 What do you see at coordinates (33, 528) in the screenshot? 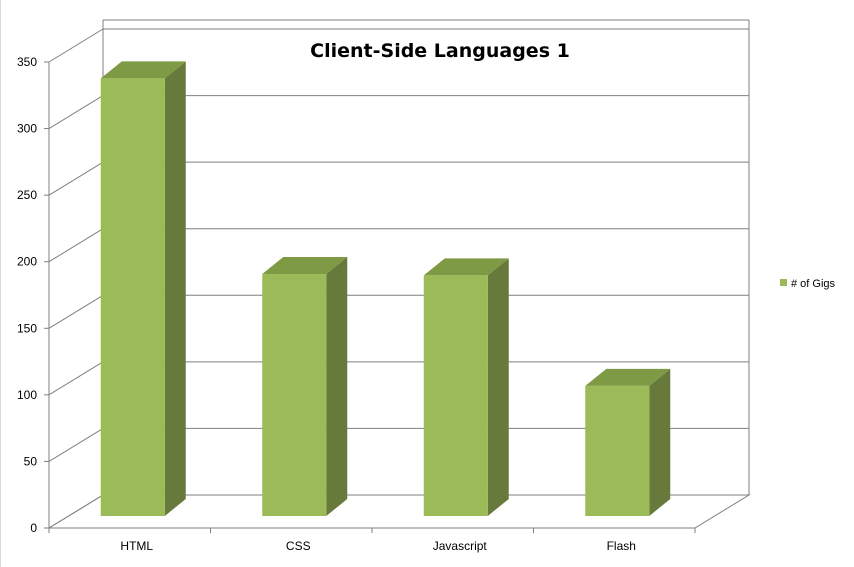
I see `y-tick-label: 0` at bounding box center [33, 528].